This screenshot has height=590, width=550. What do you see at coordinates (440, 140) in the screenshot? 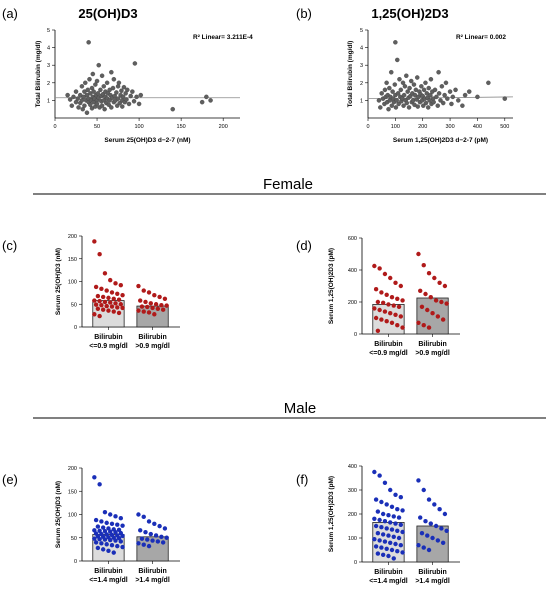
I see `panel-b-x-axis-label: Serum 1,25(OH)2D3 d−2-7 (pM)` at bounding box center [440, 140].